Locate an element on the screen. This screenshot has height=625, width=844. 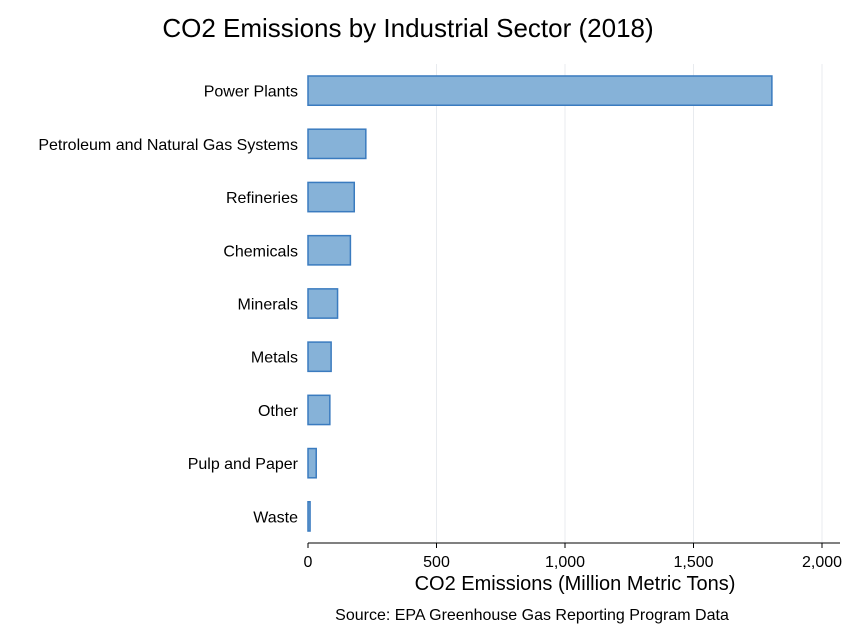
category-label: Power Plants is located at coordinates (251, 92).